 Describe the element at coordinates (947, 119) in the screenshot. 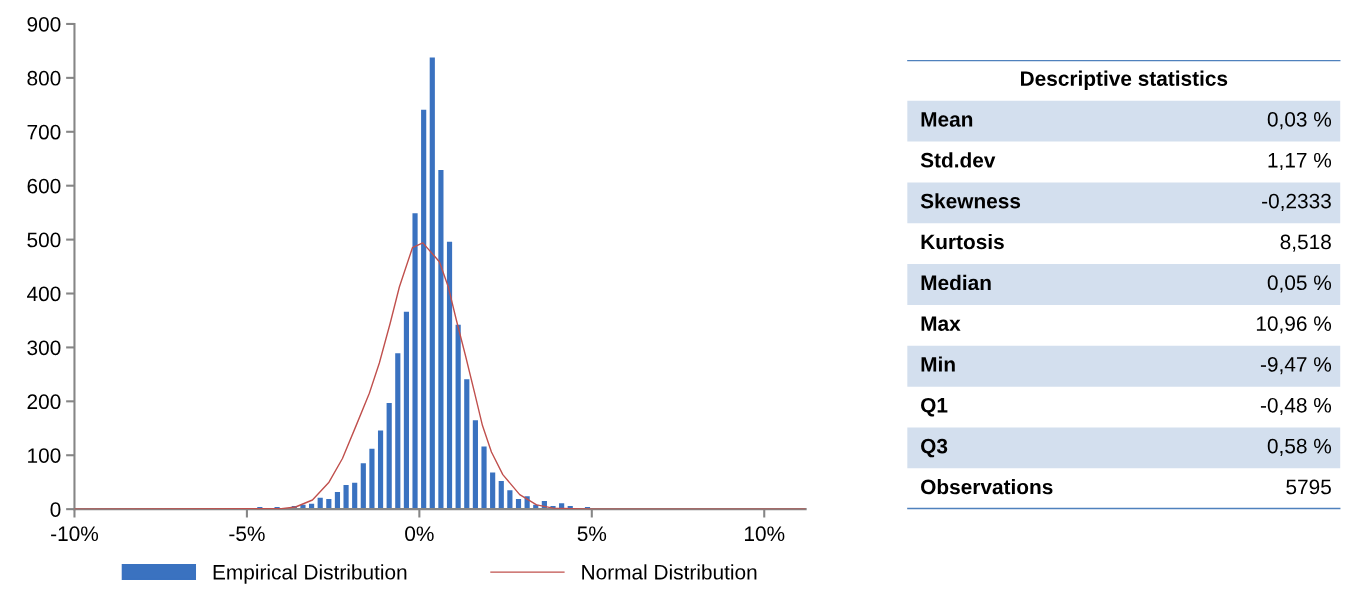

I see `text: Mean` at that location.